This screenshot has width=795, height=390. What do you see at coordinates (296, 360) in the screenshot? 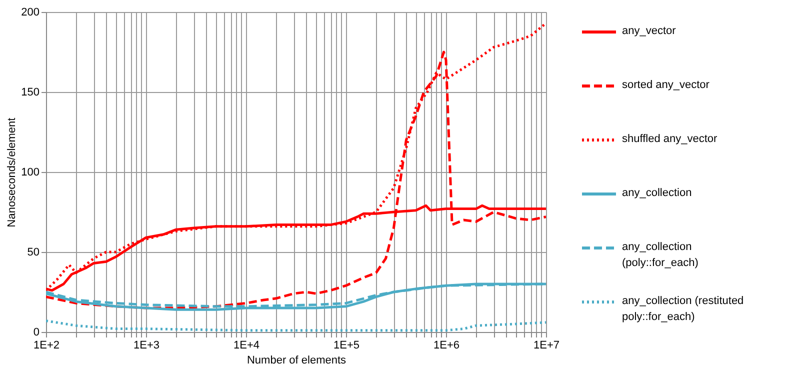
I see `x-axis-title: Number of elements` at bounding box center [296, 360].